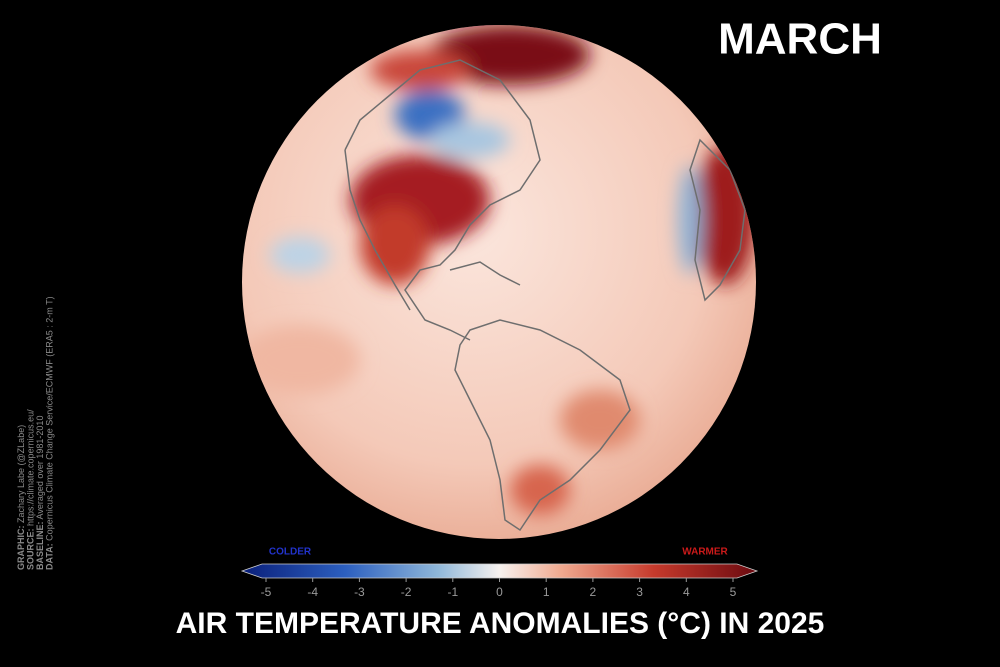  I want to click on colorbar: COLDER WARMER -5 -4 -3 -2 -1 0 1 2 3 4 5, so click(499, 573).